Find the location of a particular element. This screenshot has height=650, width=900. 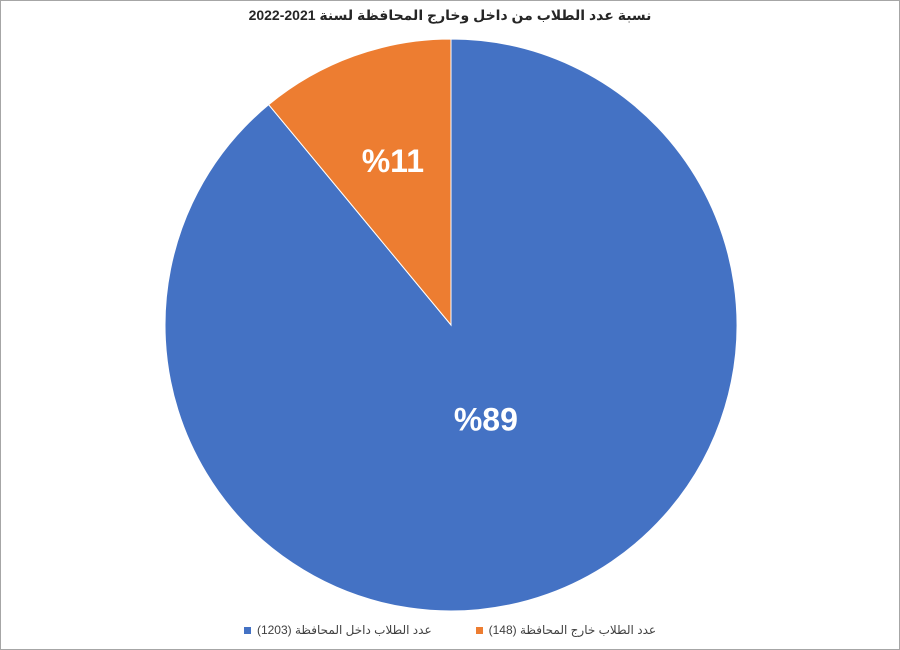

legend-item: عدد الطلاب داخل المحافظة (1203) is located at coordinates (337, 630).